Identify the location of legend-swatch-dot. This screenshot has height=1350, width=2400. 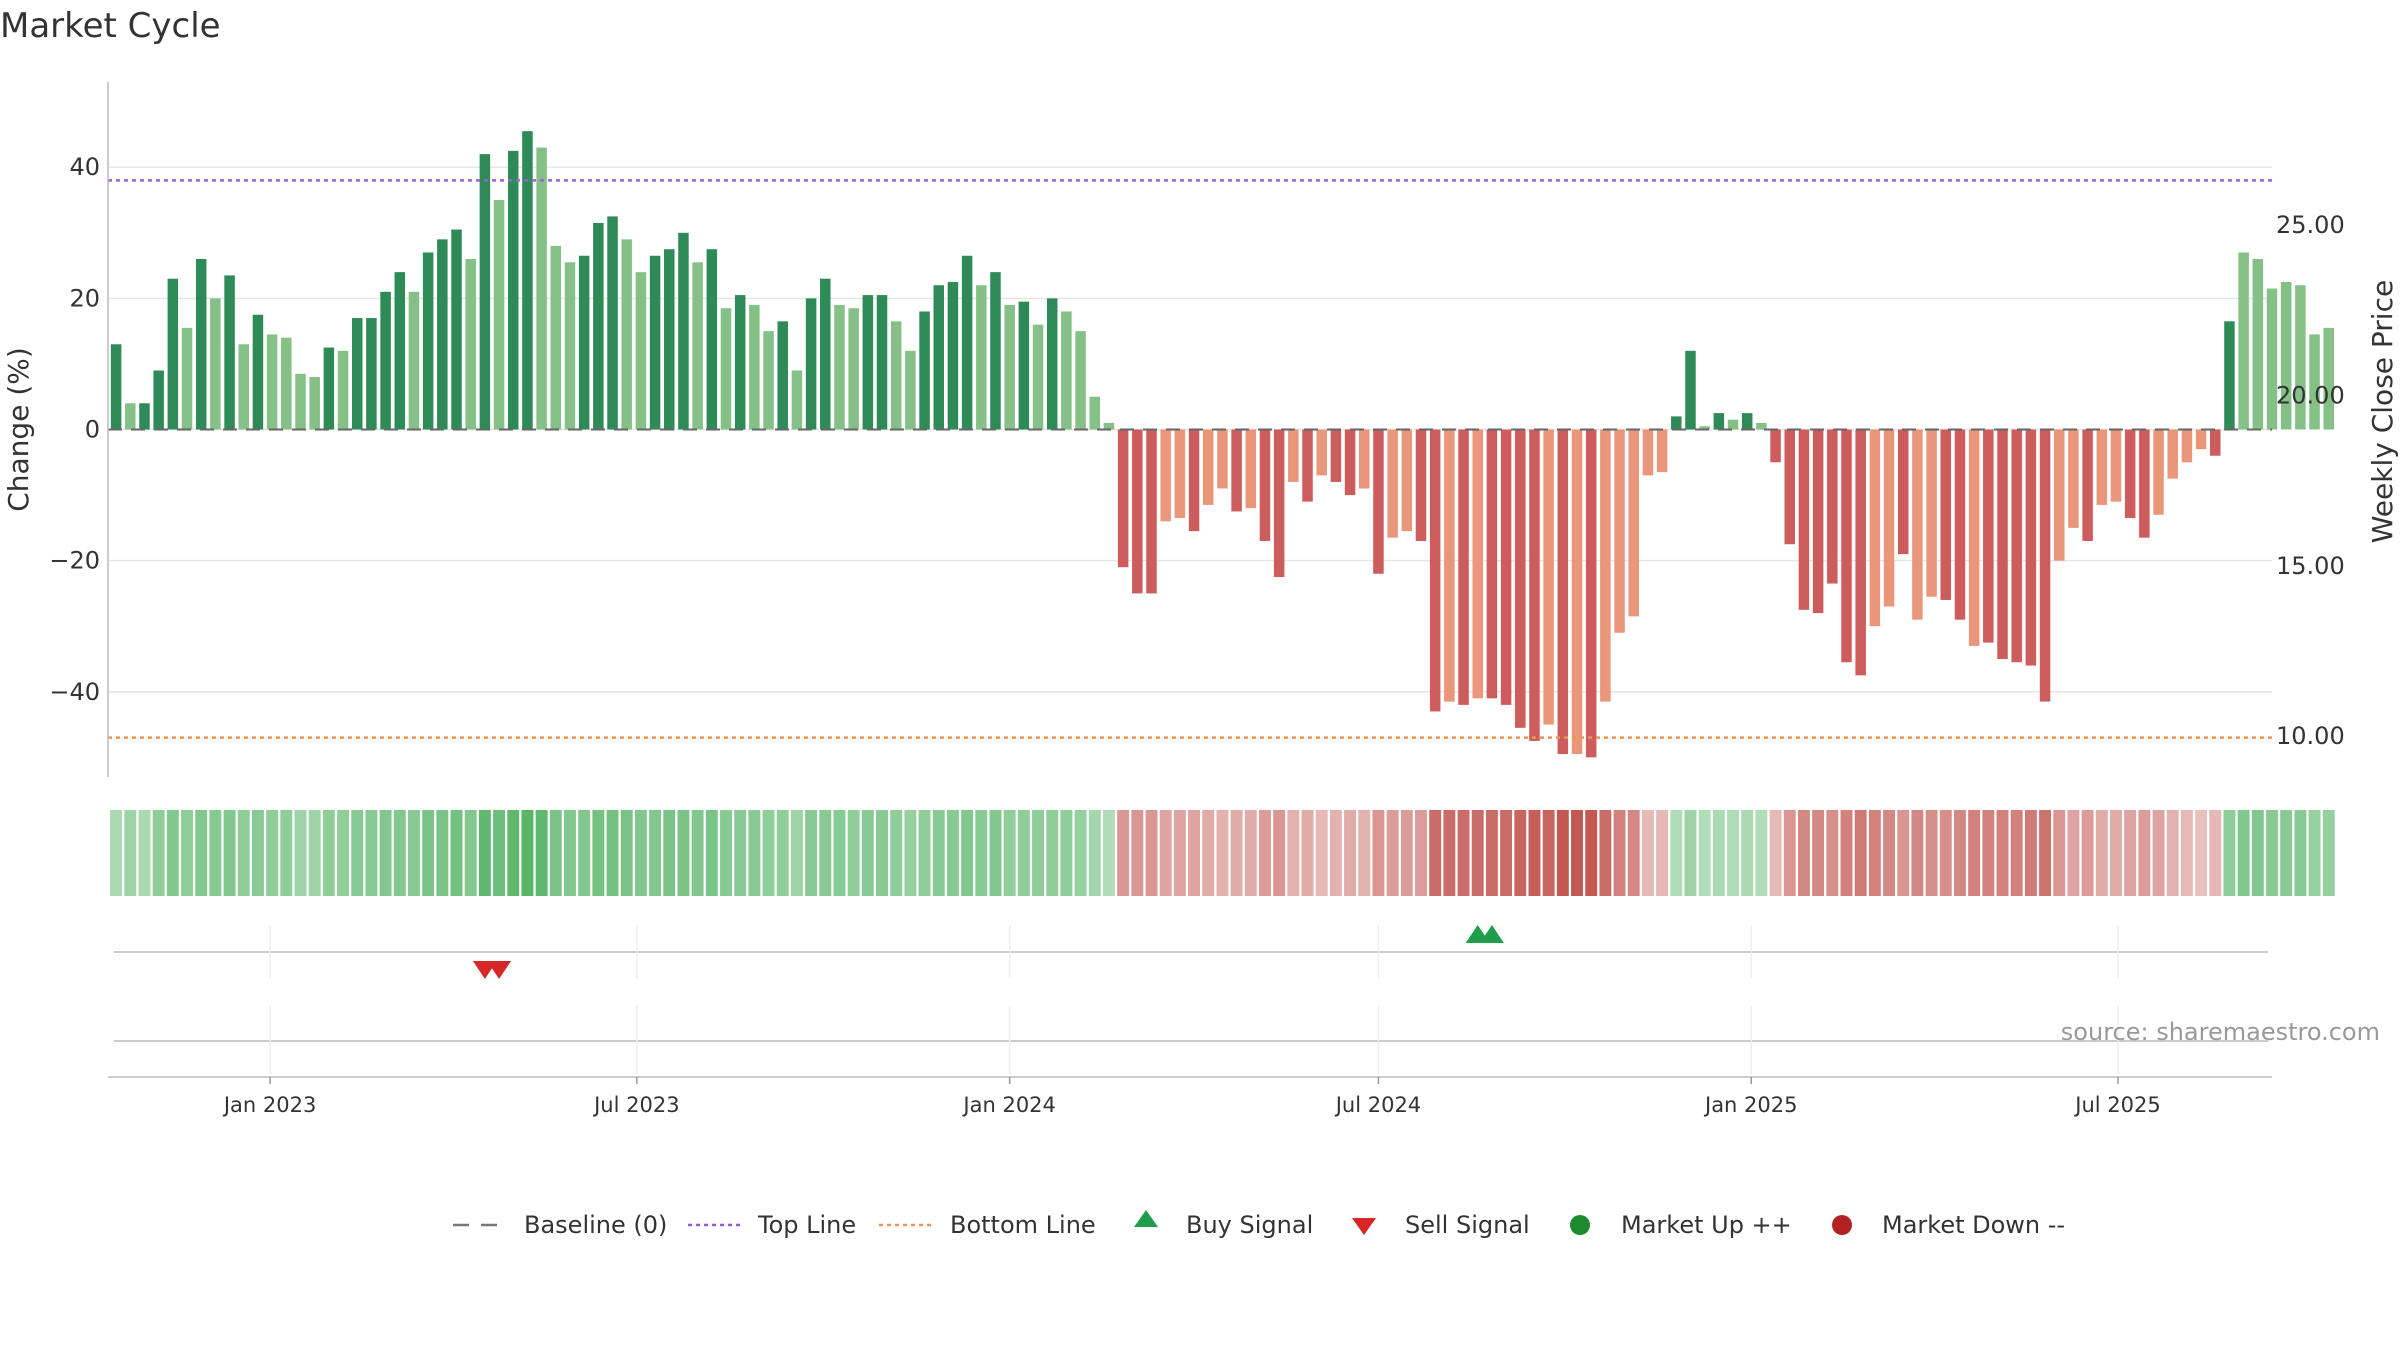
(1580, 1225).